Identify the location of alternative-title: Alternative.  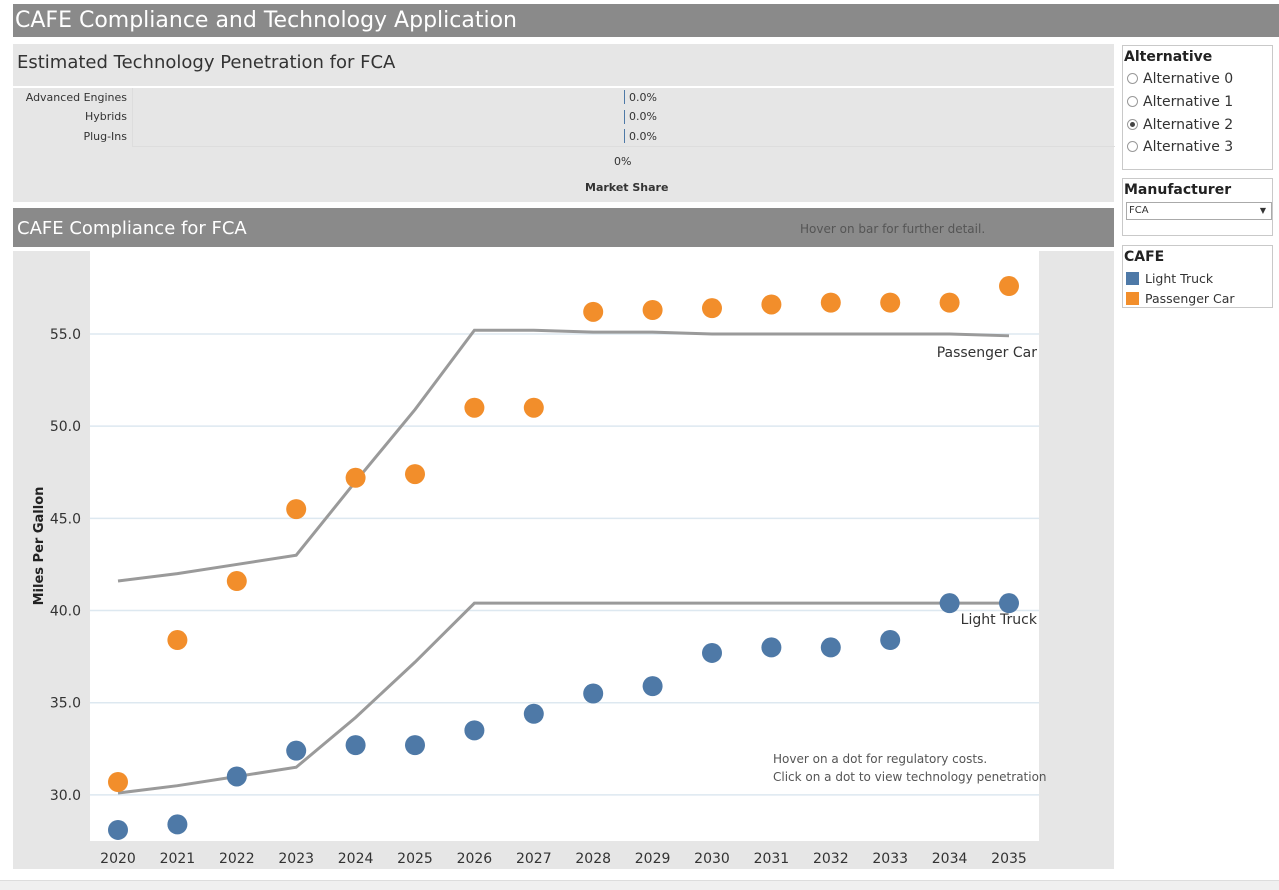
(1168, 57).